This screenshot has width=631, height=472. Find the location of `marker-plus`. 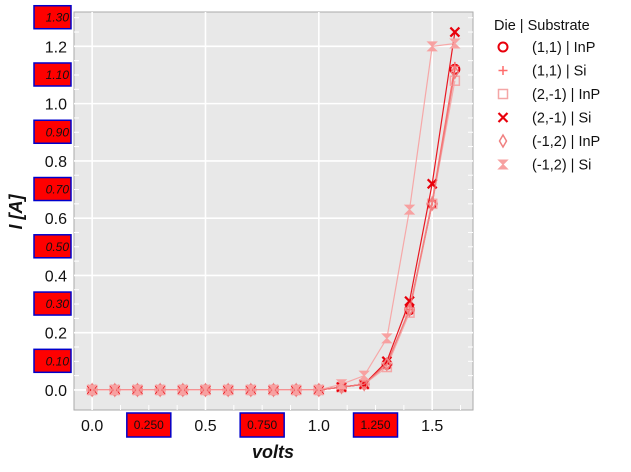

marker-plus is located at coordinates (503, 70).